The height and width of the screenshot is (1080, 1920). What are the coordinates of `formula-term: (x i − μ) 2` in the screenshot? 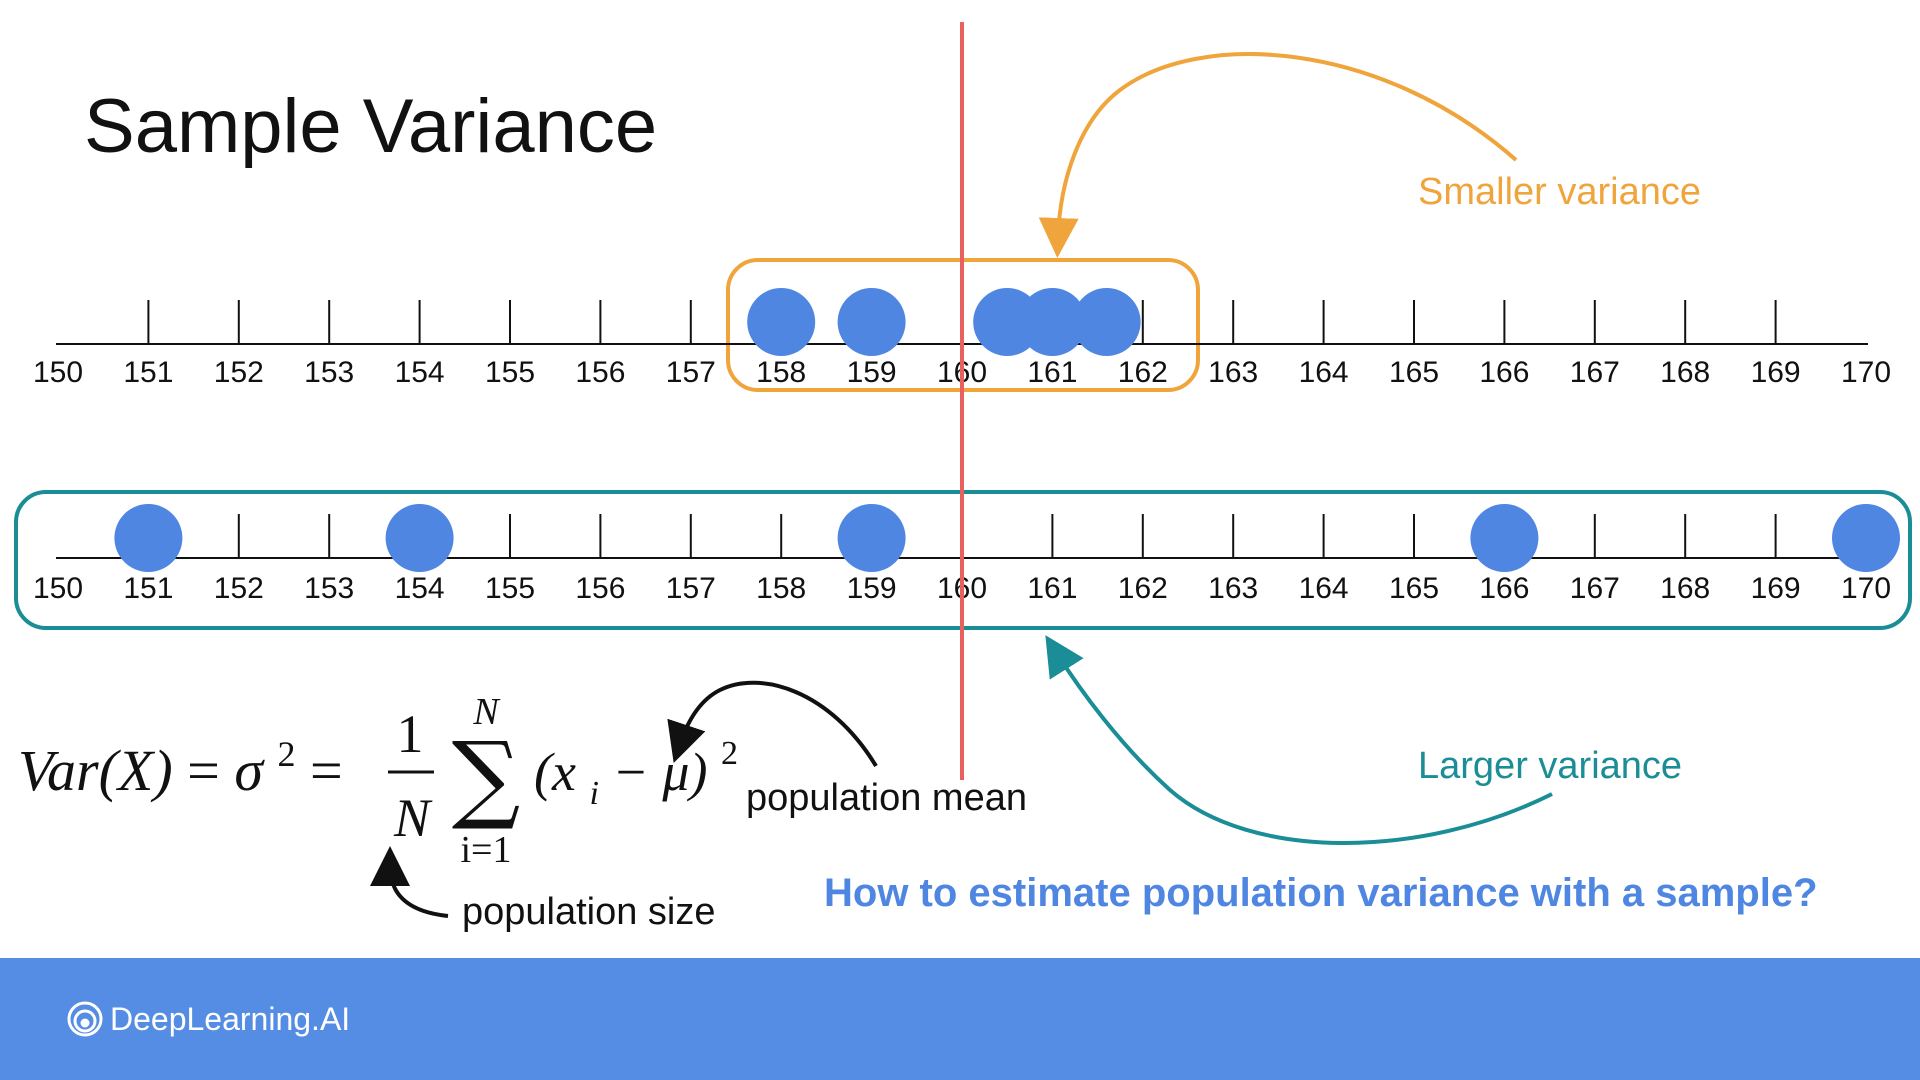 It's located at (636, 775).